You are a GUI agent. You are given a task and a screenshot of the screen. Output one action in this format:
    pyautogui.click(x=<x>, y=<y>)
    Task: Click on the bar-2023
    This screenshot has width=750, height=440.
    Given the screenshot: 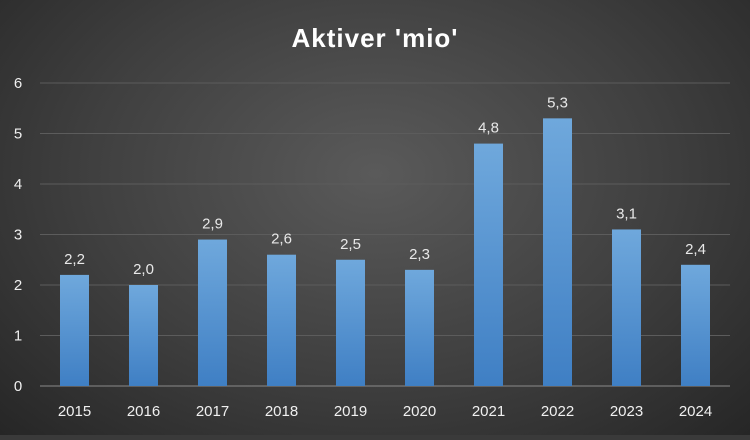 What is the action you would take?
    pyautogui.click(x=626, y=307)
    